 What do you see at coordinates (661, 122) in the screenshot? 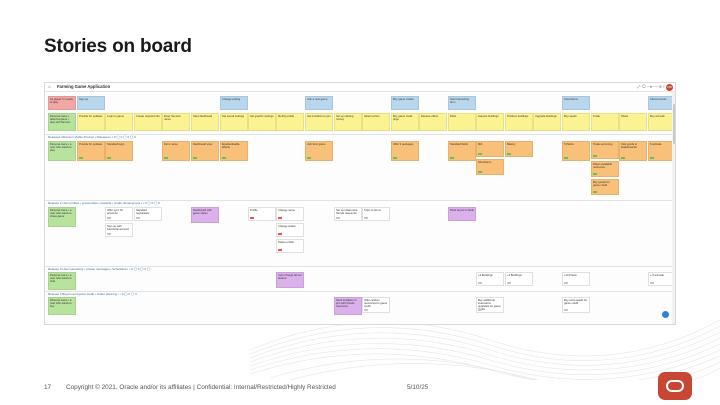
I see `card: Buy animals` at bounding box center [661, 122].